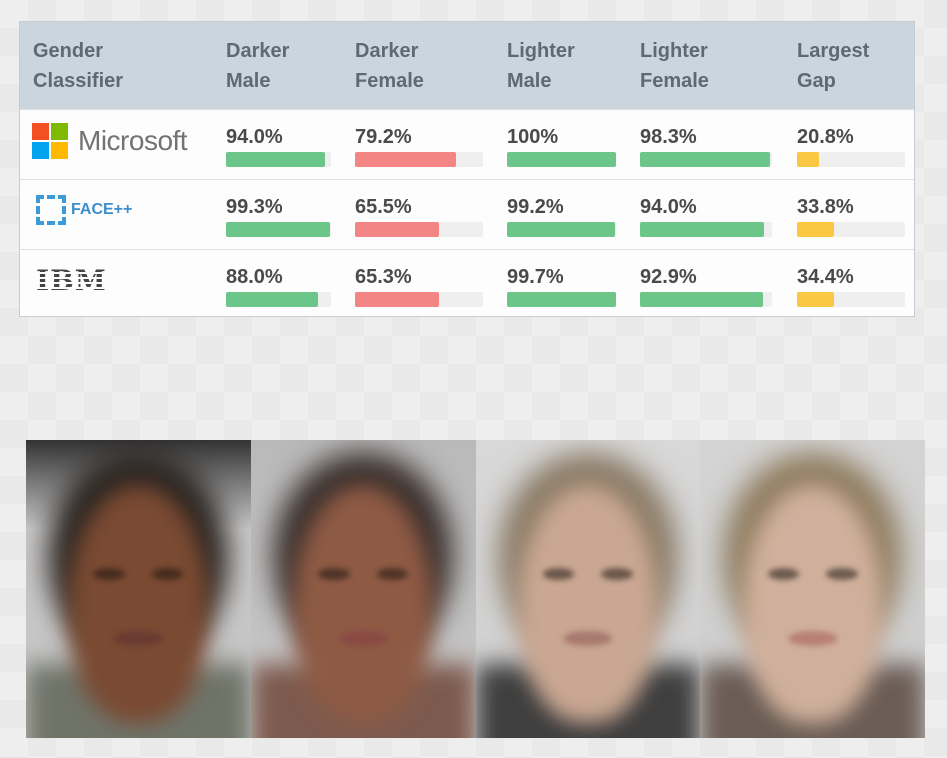 The height and width of the screenshot is (758, 947). Describe the element at coordinates (467, 214) in the screenshot. I see `table-row: FACE++ 99.3% 65.5% 99.2% 94.0% 33.8%` at that location.